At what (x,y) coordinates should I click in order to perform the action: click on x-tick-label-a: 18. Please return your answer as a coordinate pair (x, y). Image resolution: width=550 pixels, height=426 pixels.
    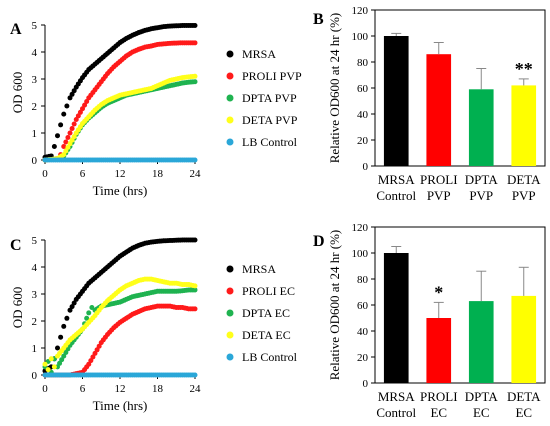
    Looking at the image, I should click on (158, 174).